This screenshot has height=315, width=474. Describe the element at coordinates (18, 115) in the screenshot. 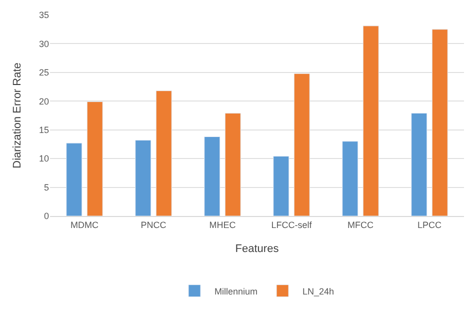

I see `y-axis-title: Diarization Error Rate` at that location.